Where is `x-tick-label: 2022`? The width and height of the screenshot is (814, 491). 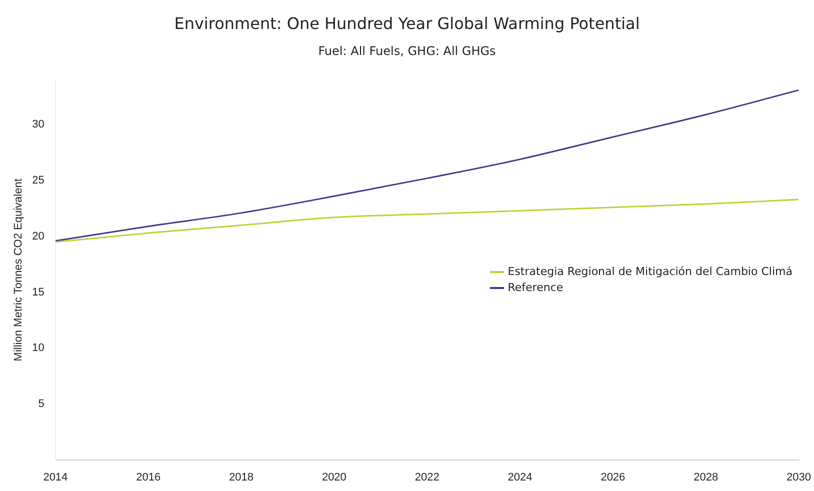 x-tick-label: 2022 is located at coordinates (427, 477).